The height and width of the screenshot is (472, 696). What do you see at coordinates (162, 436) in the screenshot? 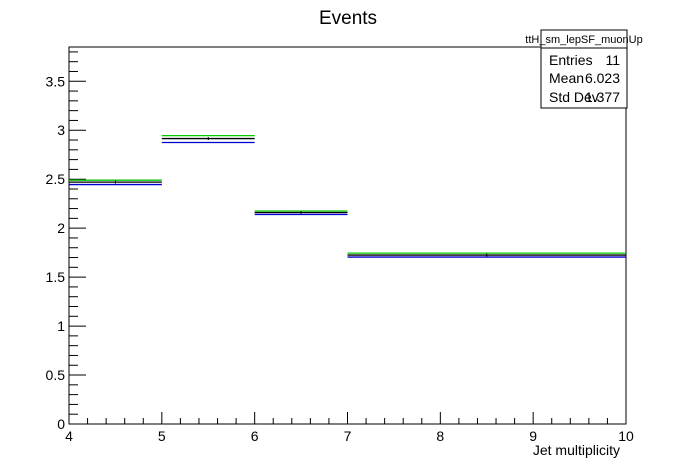
I see `x-tick-label: 5` at bounding box center [162, 436].